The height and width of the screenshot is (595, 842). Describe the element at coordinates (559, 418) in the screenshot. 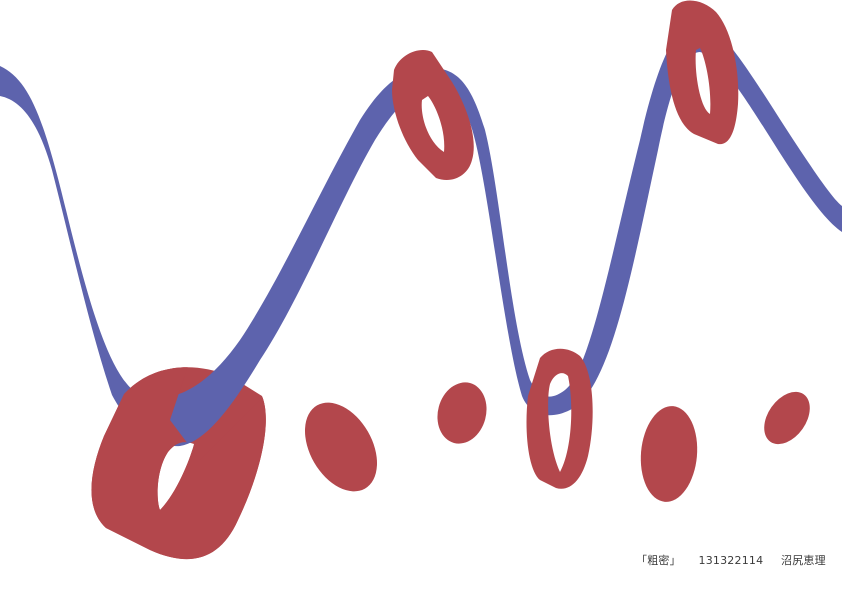

I see `bottom-ring` at that location.